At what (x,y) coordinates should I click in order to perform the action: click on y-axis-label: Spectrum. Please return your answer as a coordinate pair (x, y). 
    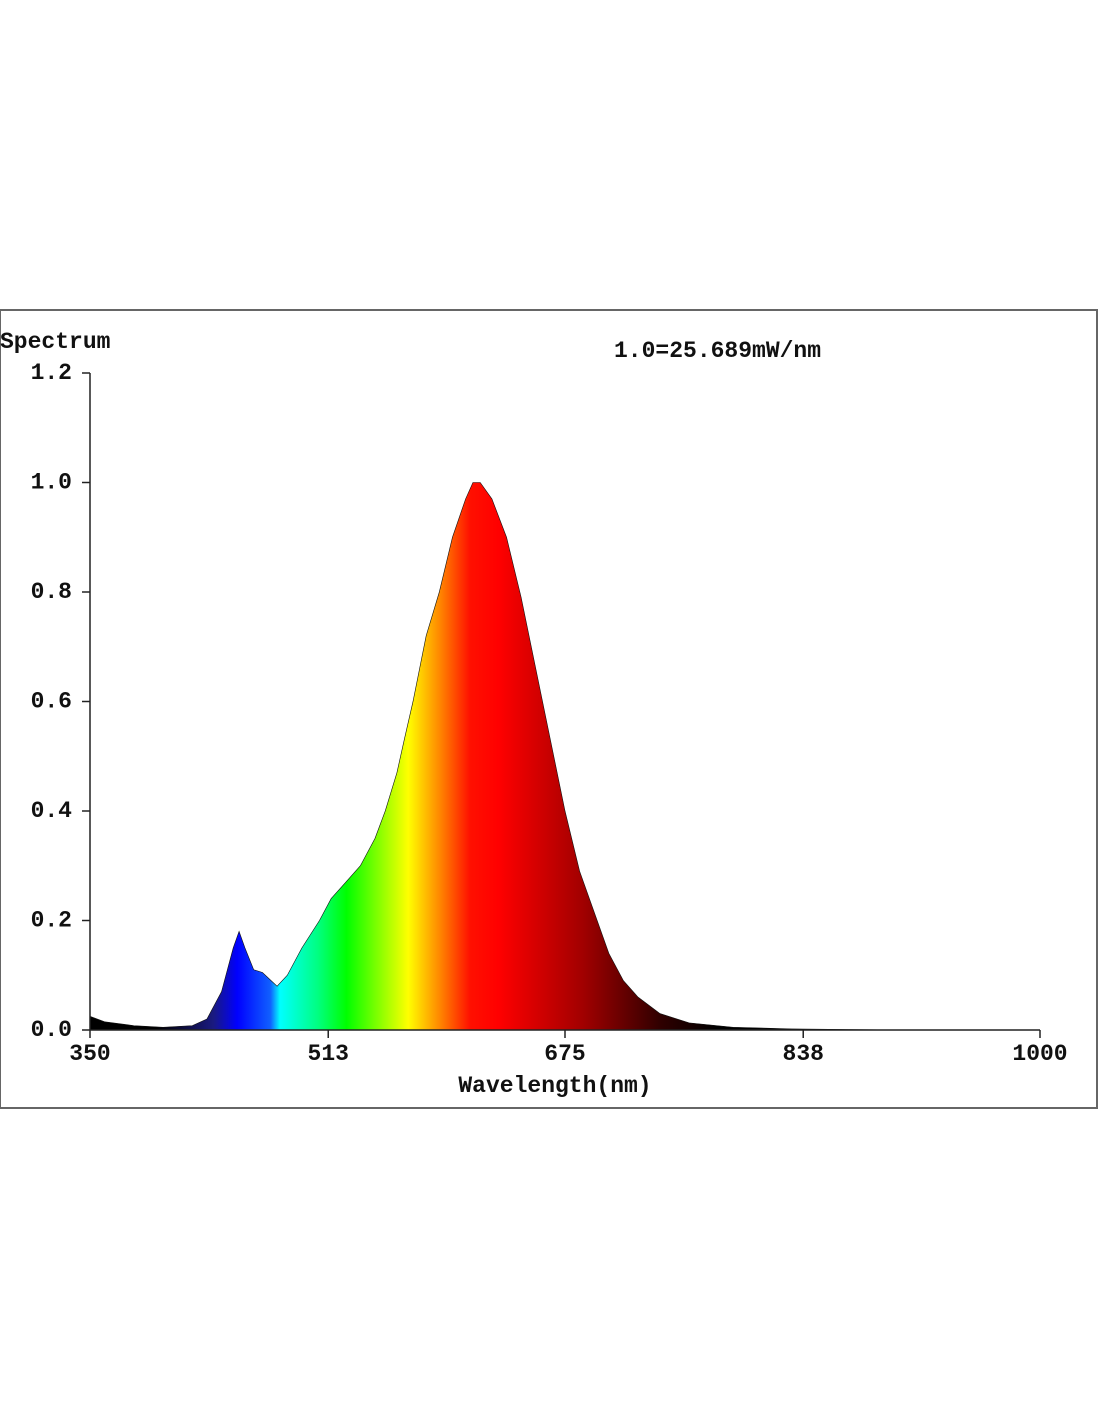
    Looking at the image, I should click on (55, 342).